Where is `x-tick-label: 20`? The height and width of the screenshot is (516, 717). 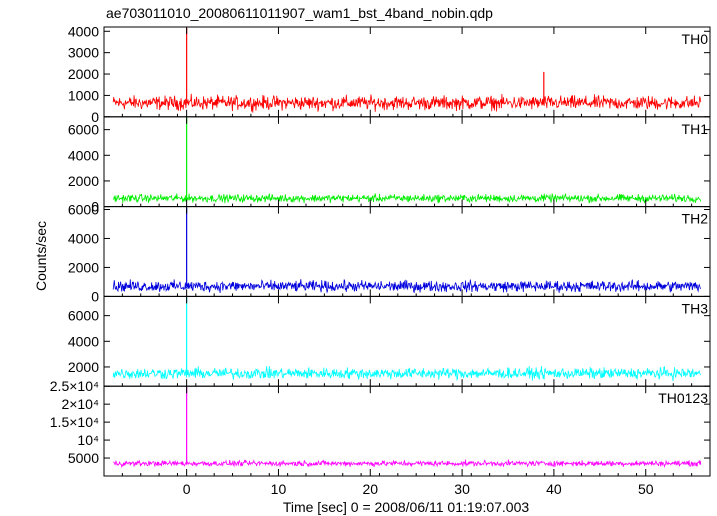 x-tick-label: 20 is located at coordinates (370, 489).